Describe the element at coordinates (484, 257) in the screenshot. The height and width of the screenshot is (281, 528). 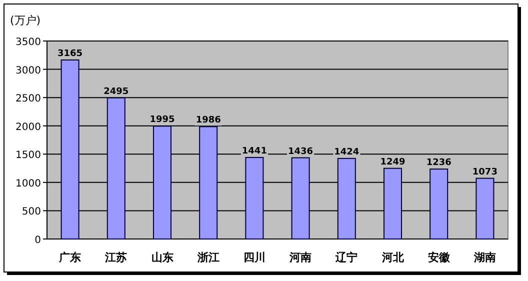
I see `x-tick-label: 湖南` at that location.